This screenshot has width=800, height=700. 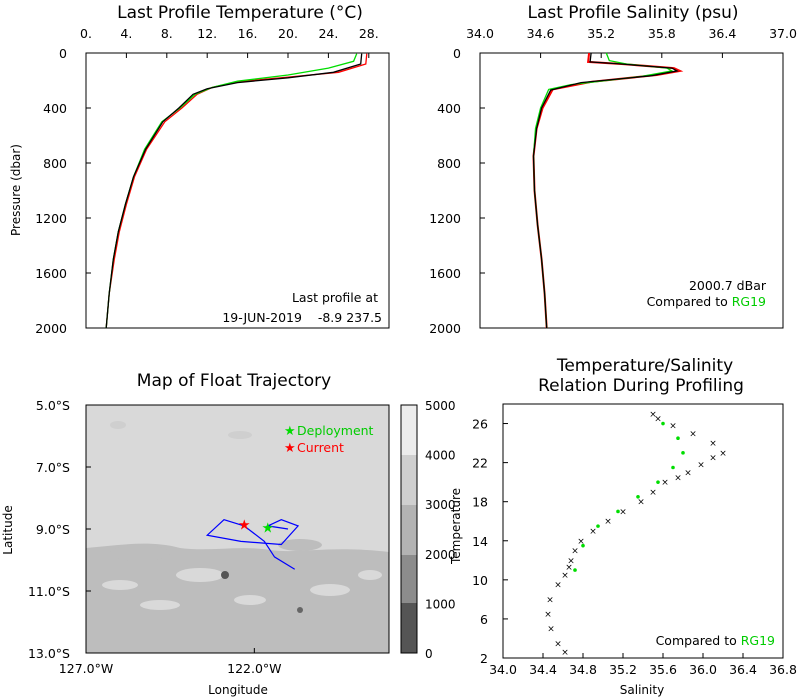 I want to click on salinity-y-tick-label: 2000, so click(x=445, y=328).